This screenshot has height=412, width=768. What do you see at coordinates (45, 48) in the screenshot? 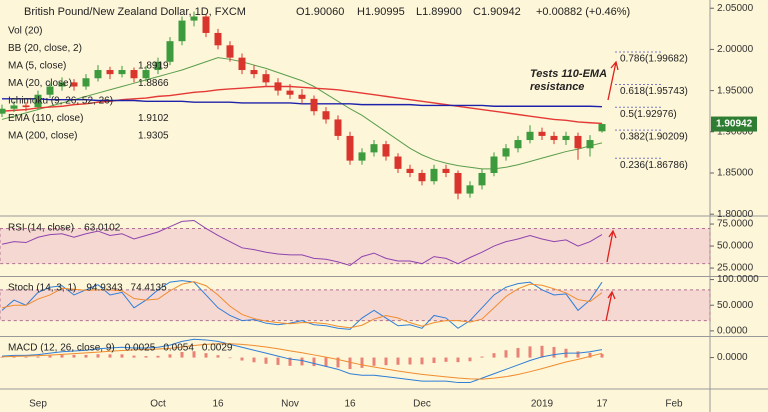
I see `legend-label: BB (20, close, 2)` at bounding box center [45, 48].